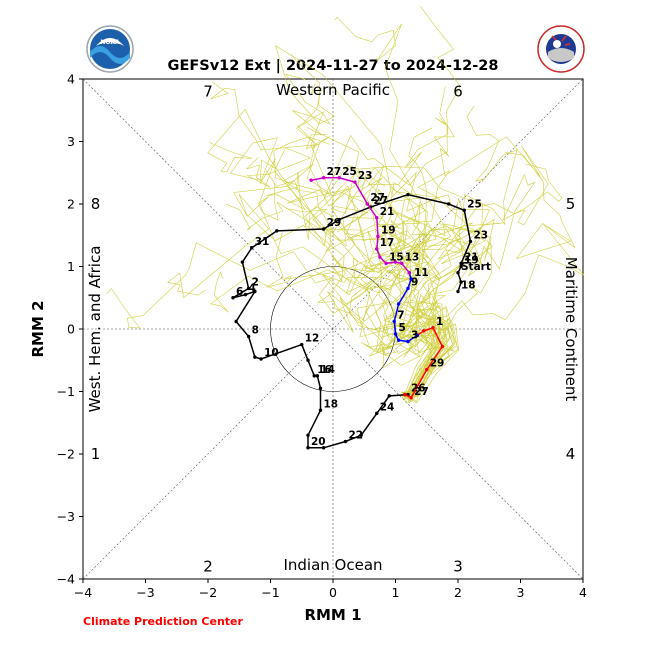 The height and width of the screenshot is (650, 650). Describe the element at coordinates (66, 516) in the screenshot. I see `y-tick-label: −3` at that location.